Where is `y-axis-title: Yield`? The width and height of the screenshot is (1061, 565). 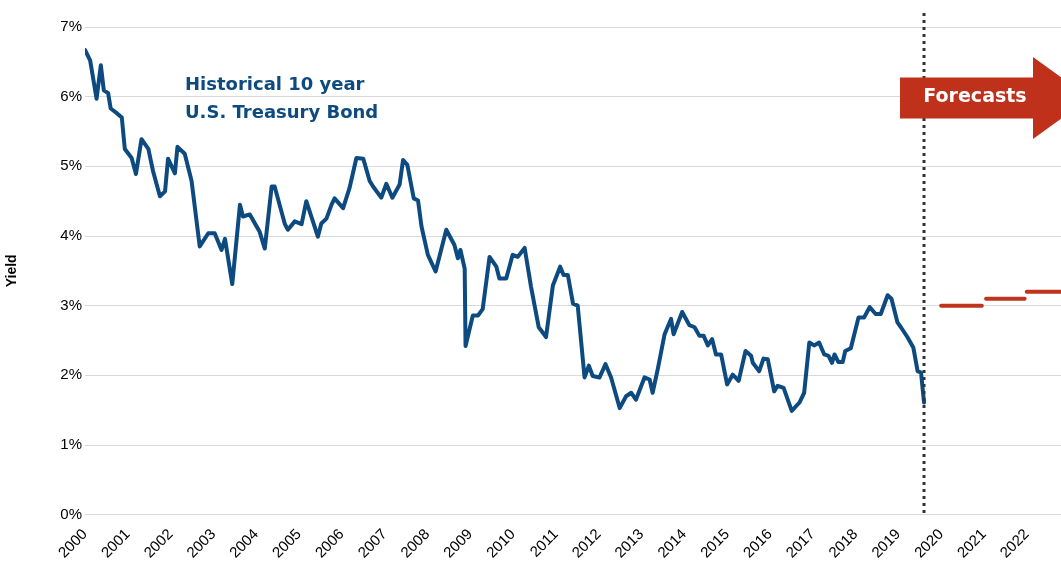
y-axis-title: Yield is located at coordinates (11, 271).